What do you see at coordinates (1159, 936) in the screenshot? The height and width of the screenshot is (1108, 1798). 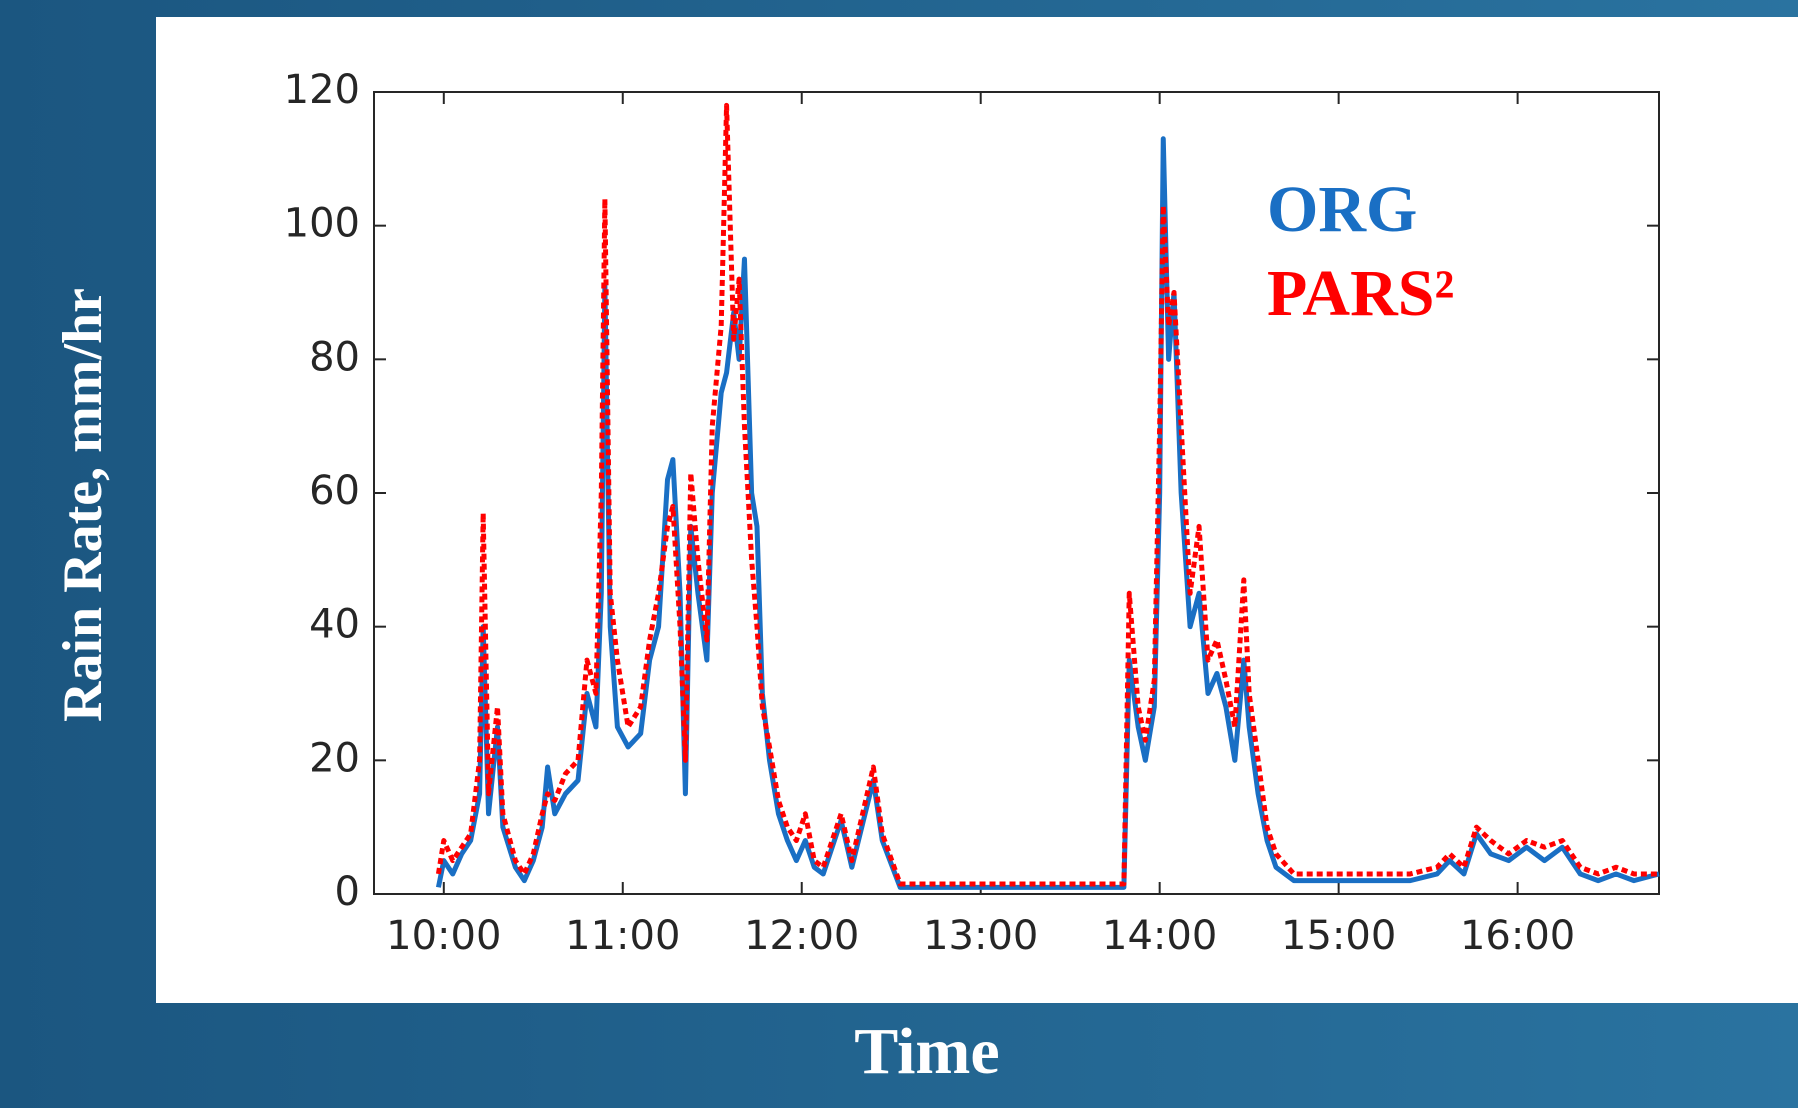 I see `x-tick-label: 14:00` at bounding box center [1159, 936].